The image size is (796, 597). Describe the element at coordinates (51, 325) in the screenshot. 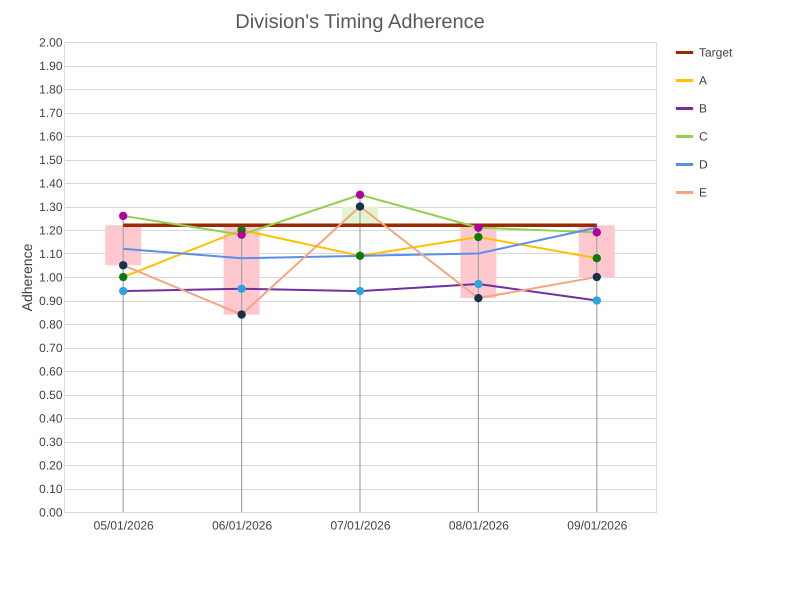

I see `y-tick-label: 0.80` at that location.